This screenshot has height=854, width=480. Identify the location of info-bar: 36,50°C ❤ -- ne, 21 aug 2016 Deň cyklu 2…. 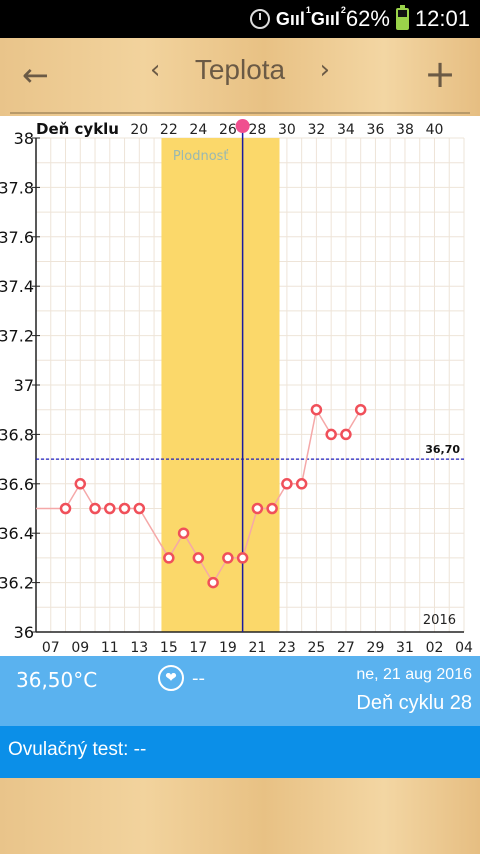
(240, 691).